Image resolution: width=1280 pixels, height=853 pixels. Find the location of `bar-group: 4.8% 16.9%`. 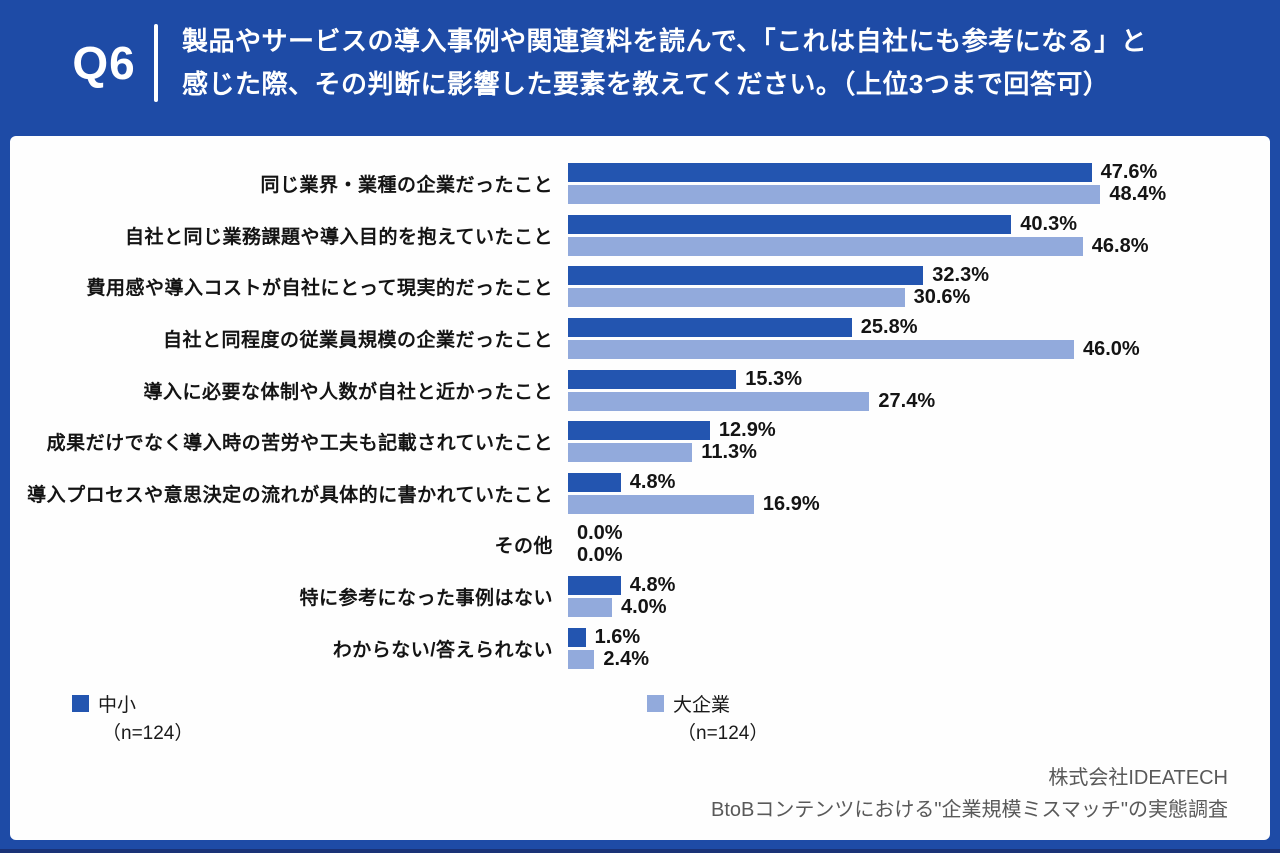

bar-group: 4.8% 16.9% is located at coordinates (919, 493).